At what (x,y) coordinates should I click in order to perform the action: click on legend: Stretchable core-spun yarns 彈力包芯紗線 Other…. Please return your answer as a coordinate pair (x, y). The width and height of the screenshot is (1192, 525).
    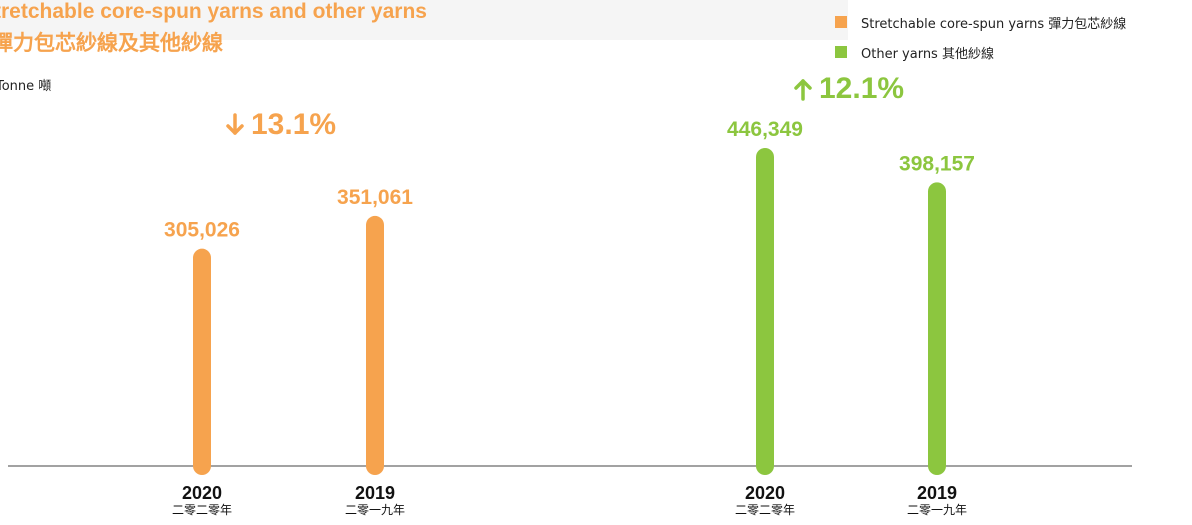
    Looking at the image, I should click on (980, 40).